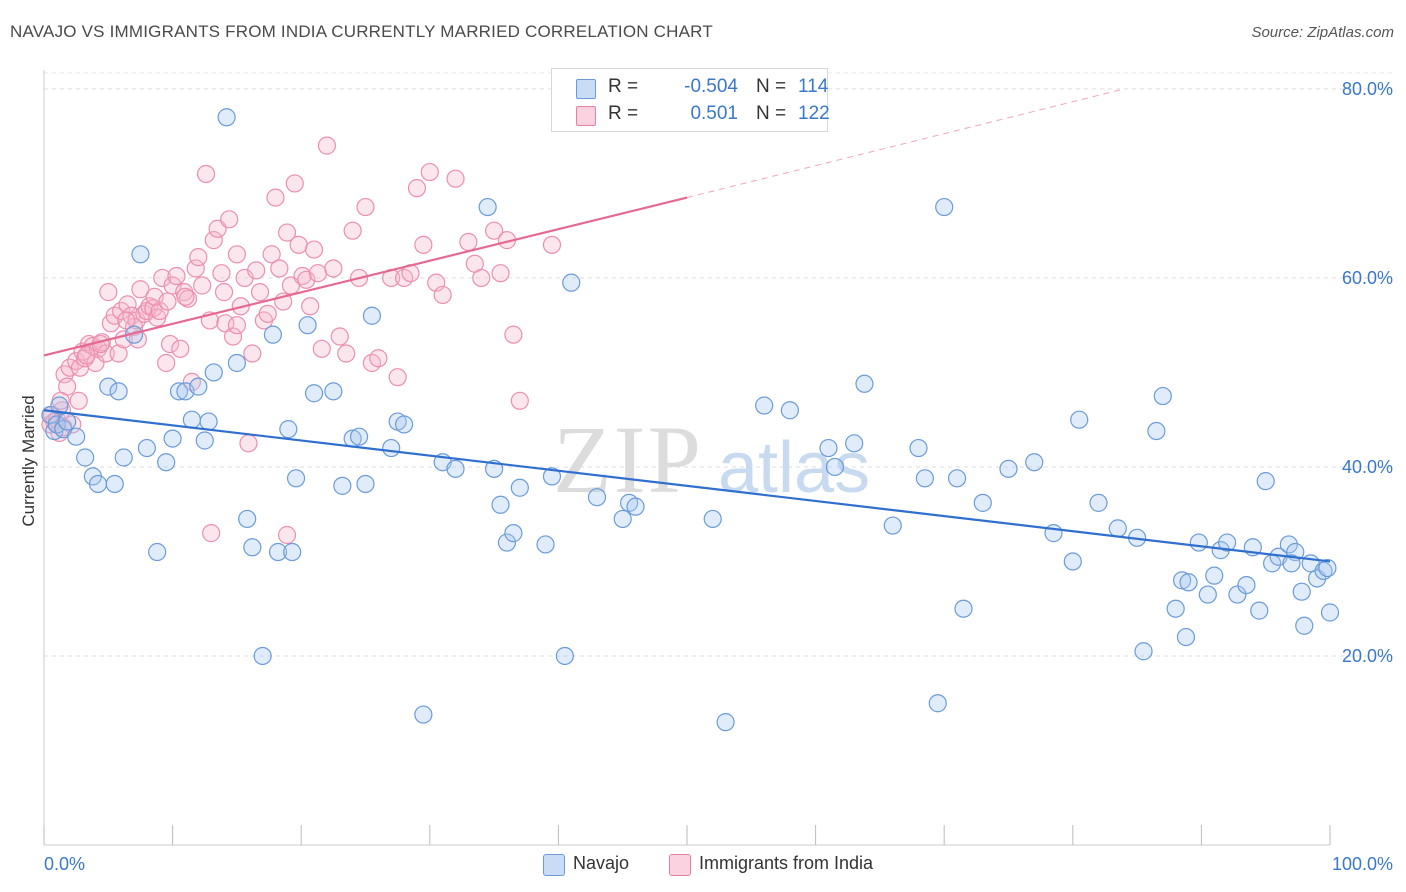  Describe the element at coordinates (714, 113) in the screenshot. I see `legend-r-value: 0.501` at that location.